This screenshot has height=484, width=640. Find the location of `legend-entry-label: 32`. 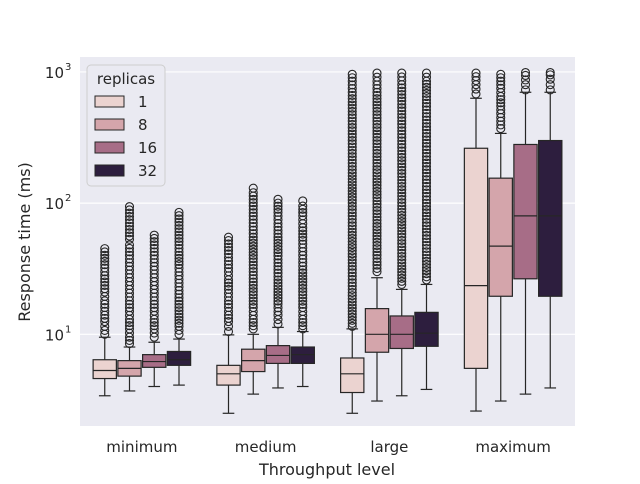

legend-entry-label: 32 is located at coordinates (147, 171).